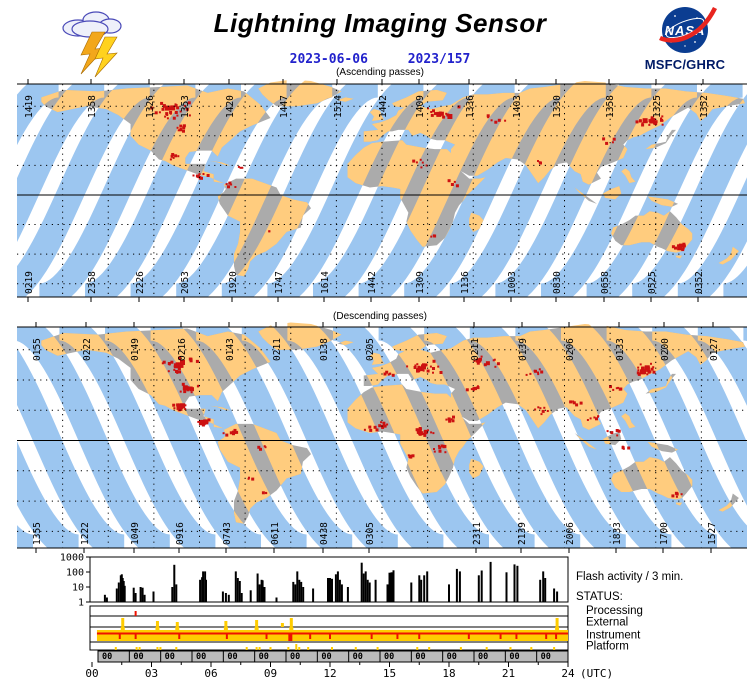  I want to click on flash-activity-chart, so click(329, 579).